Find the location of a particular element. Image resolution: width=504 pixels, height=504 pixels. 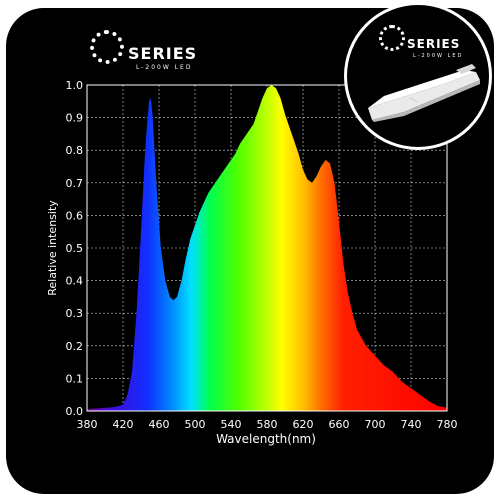

y-tick-label: 0.1 is located at coordinates (75, 378).